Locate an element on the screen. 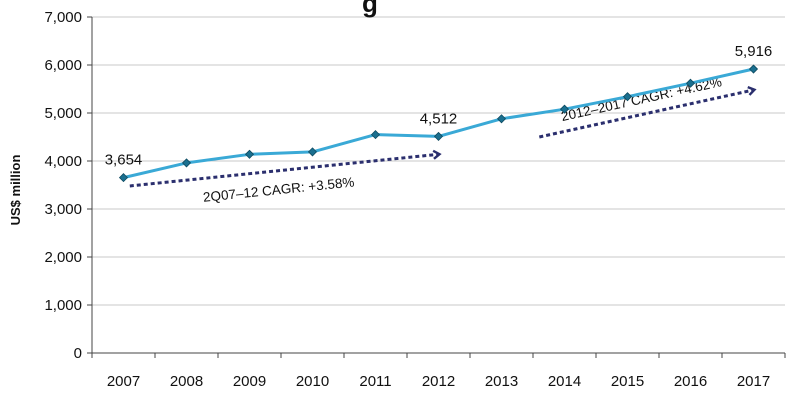 Image resolution: width=800 pixels, height=400 pixels. y-tick-label: 7,000 is located at coordinates (63, 17).